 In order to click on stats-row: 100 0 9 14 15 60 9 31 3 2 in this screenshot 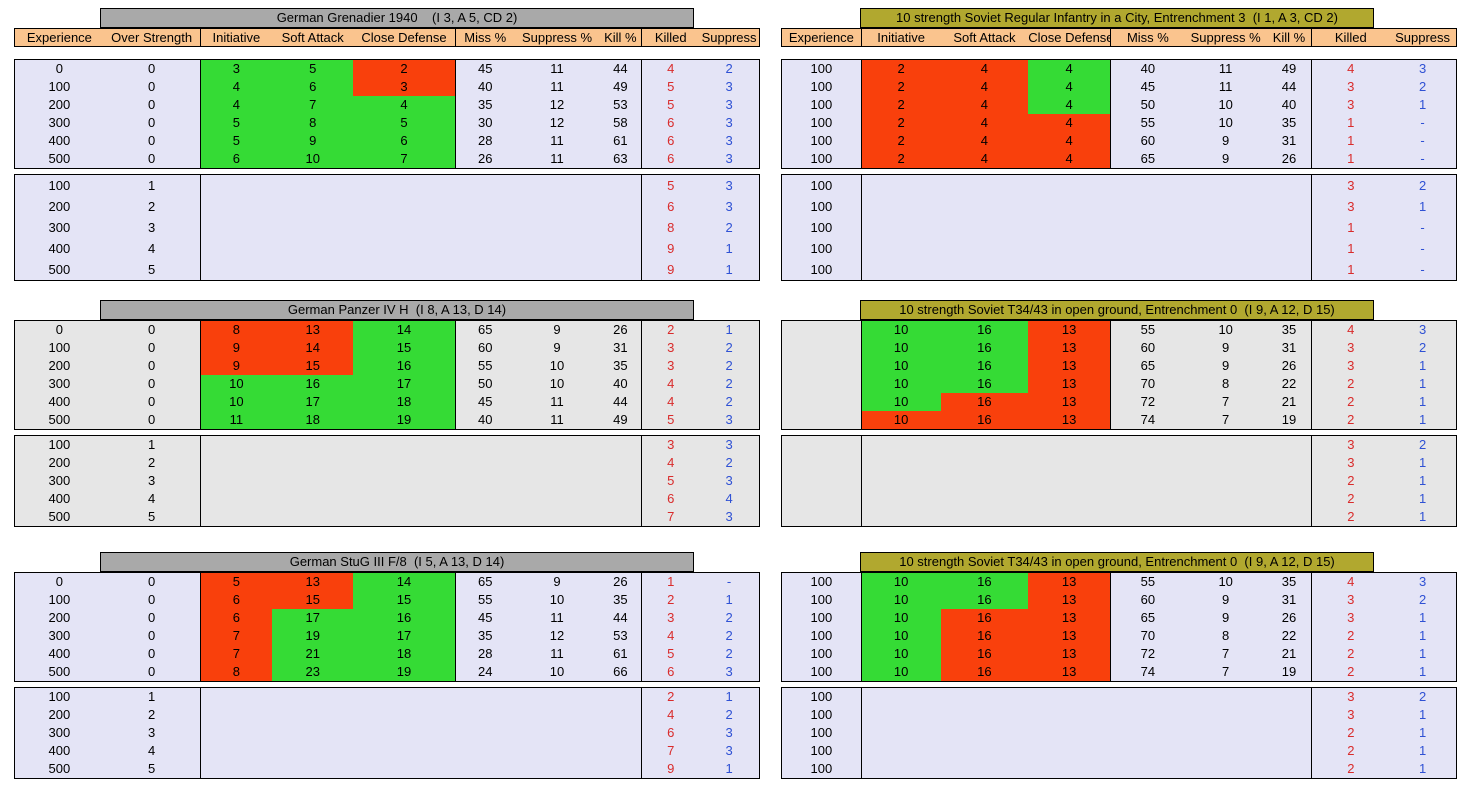, I will do `click(387, 348)`.